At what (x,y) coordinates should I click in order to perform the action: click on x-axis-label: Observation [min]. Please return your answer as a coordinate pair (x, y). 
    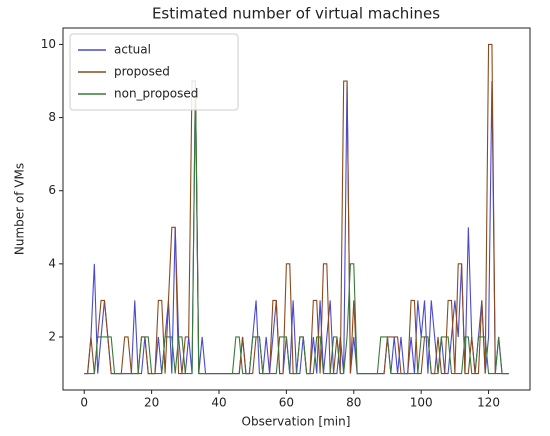
    Looking at the image, I should click on (296, 422).